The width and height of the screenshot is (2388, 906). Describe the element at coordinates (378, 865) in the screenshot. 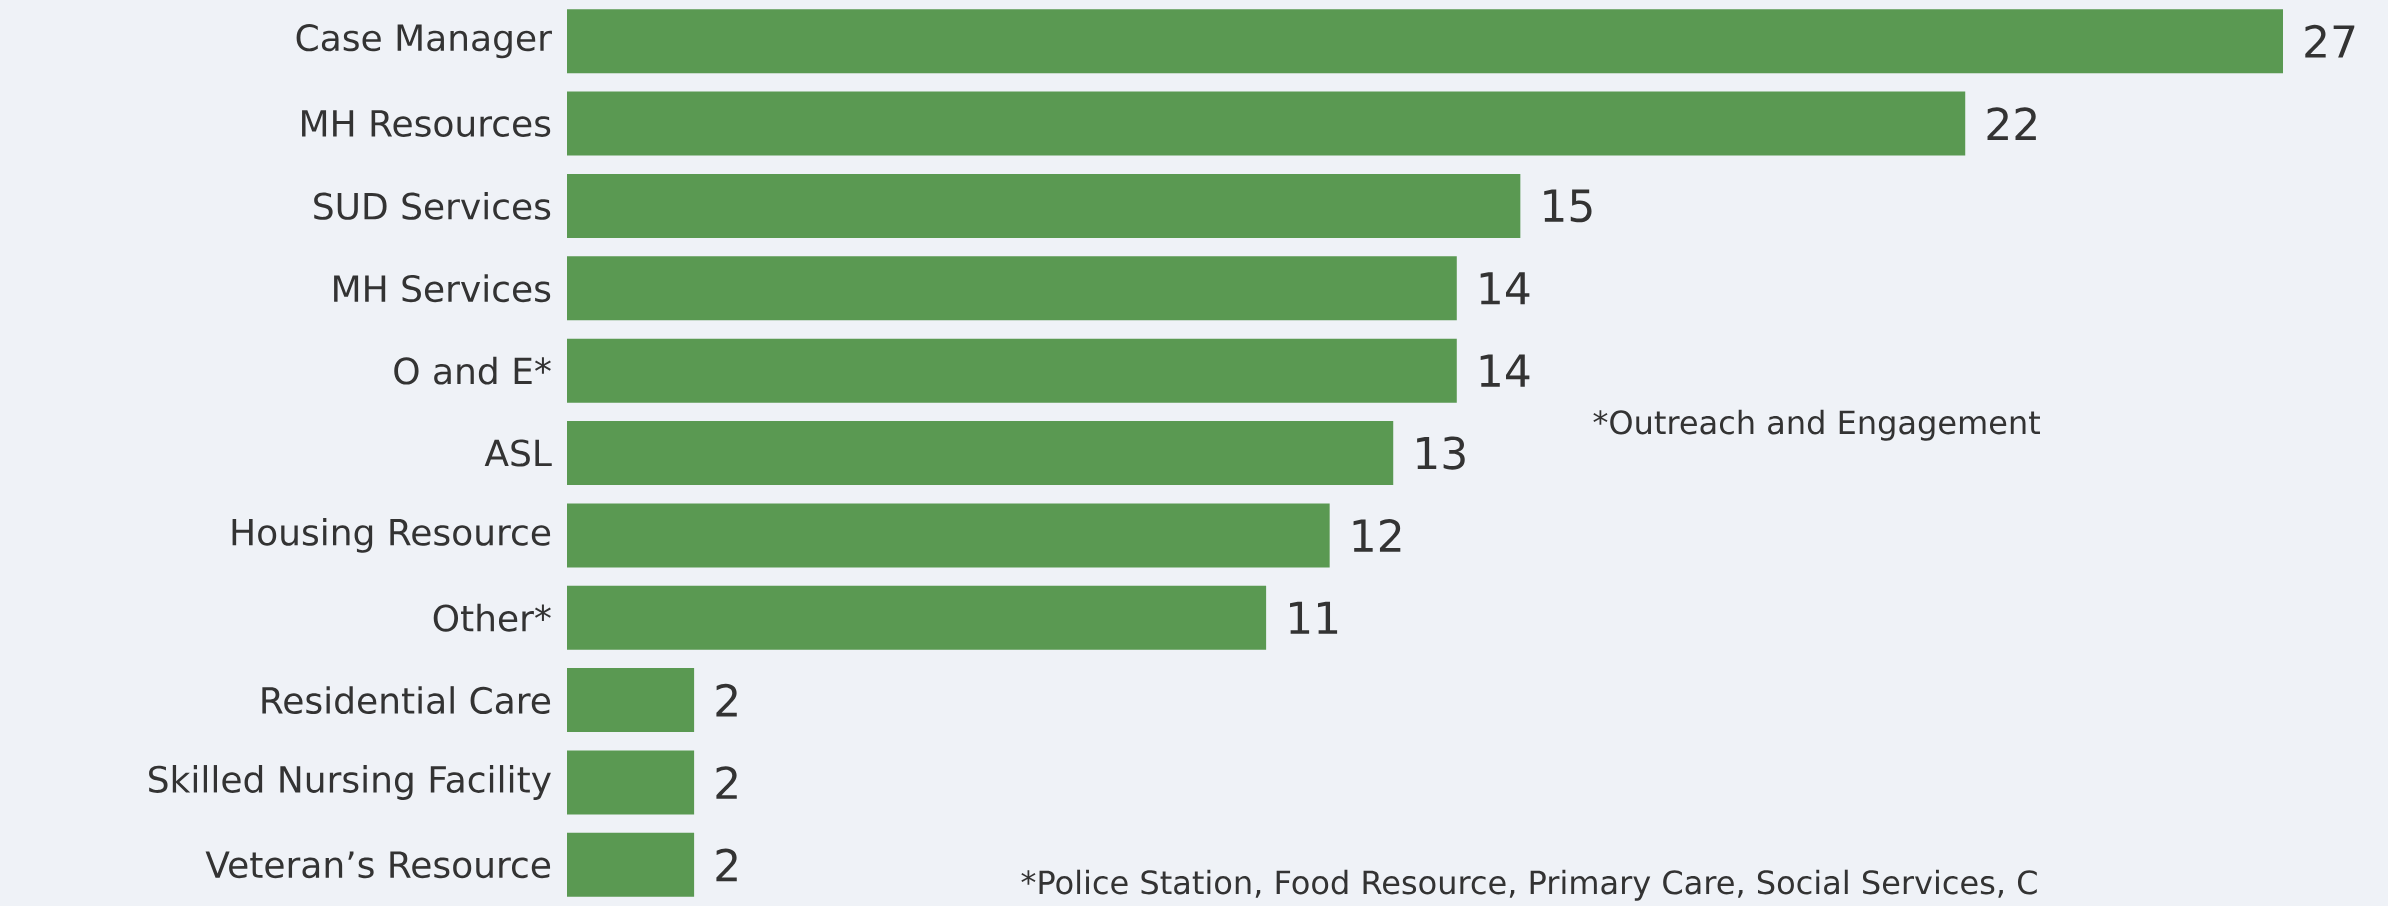

I see `y-tick-label: Veteran’s Resource` at that location.